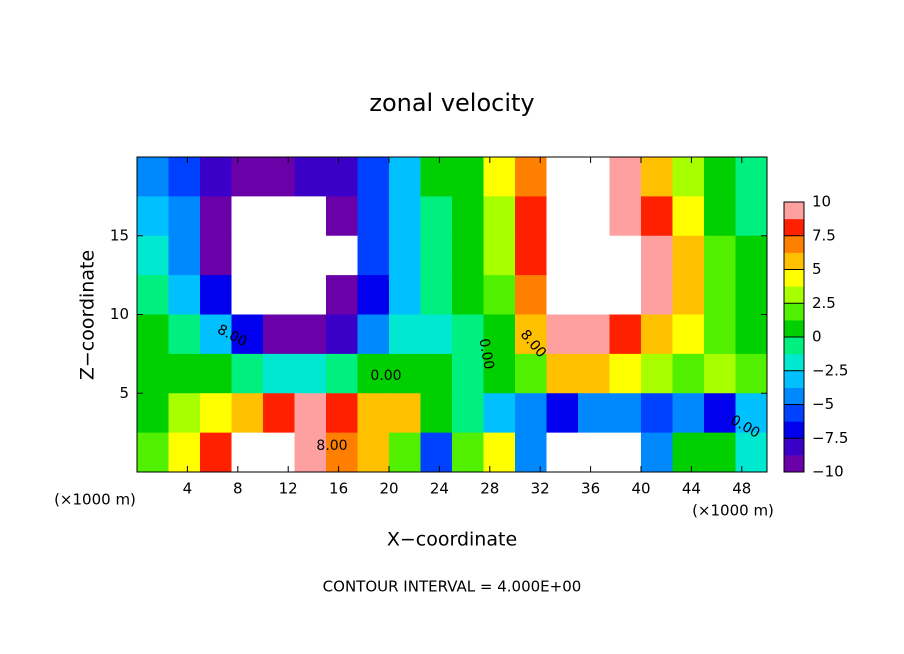  Describe the element at coordinates (452, 587) in the screenshot. I see `footer-note: CONTOUR INTERVAL = 4.000E+00` at that location.